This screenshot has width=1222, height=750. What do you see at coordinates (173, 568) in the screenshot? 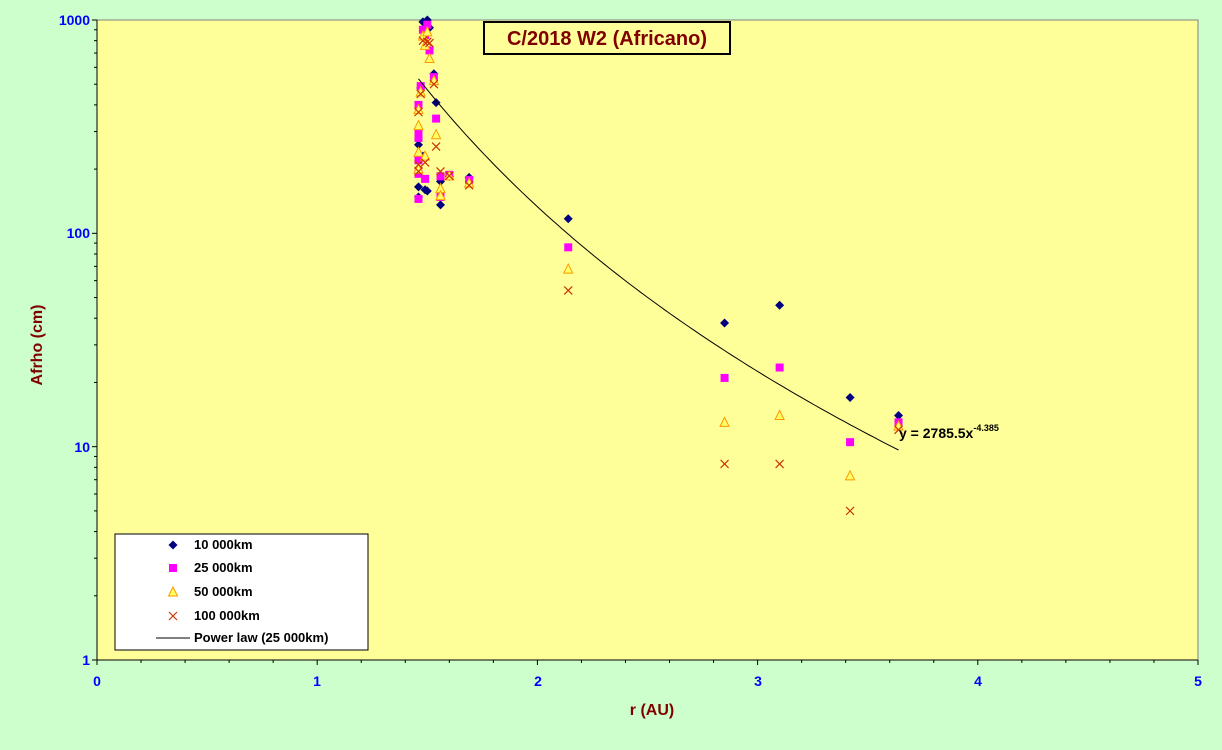
I see `legend-symbol-25000km` at bounding box center [173, 568].